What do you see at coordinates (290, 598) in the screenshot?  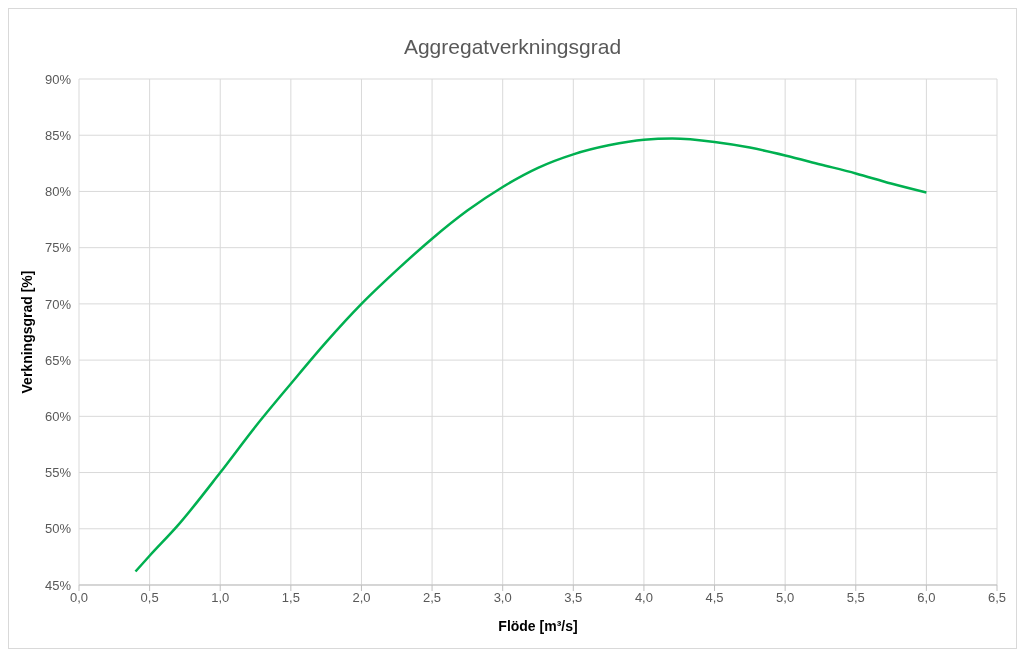 I see `x-tick-label: 1,5` at bounding box center [290, 598].